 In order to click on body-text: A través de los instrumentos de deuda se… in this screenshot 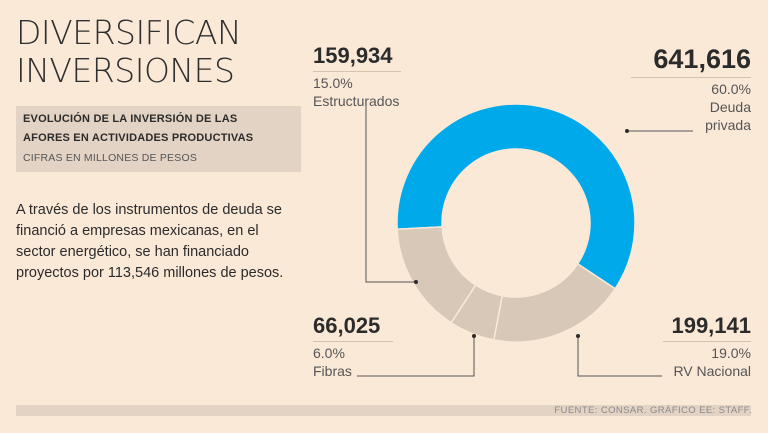, I will do `click(150, 241)`.